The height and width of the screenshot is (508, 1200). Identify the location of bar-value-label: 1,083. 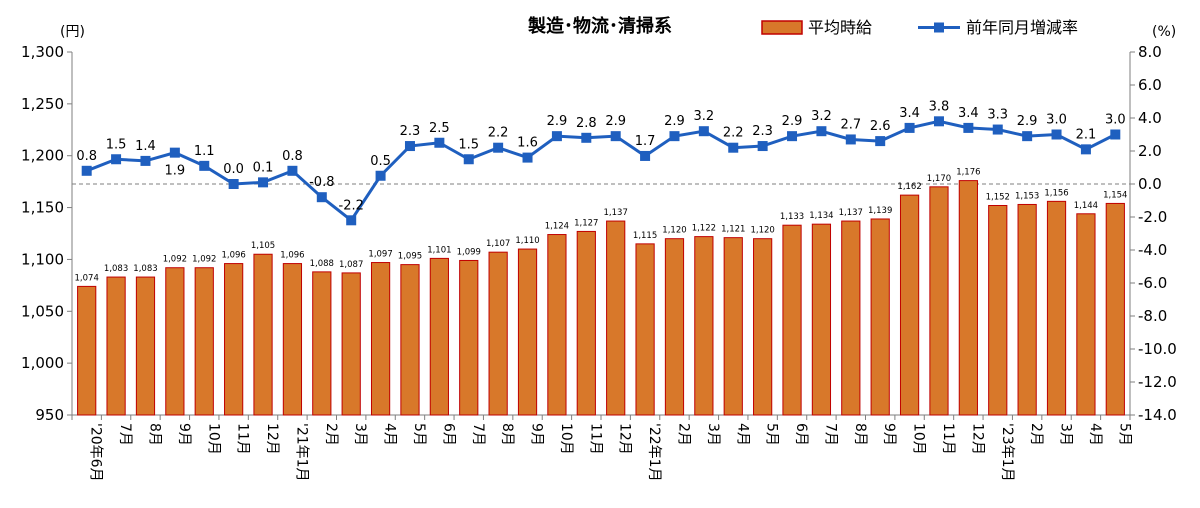
(145, 269).